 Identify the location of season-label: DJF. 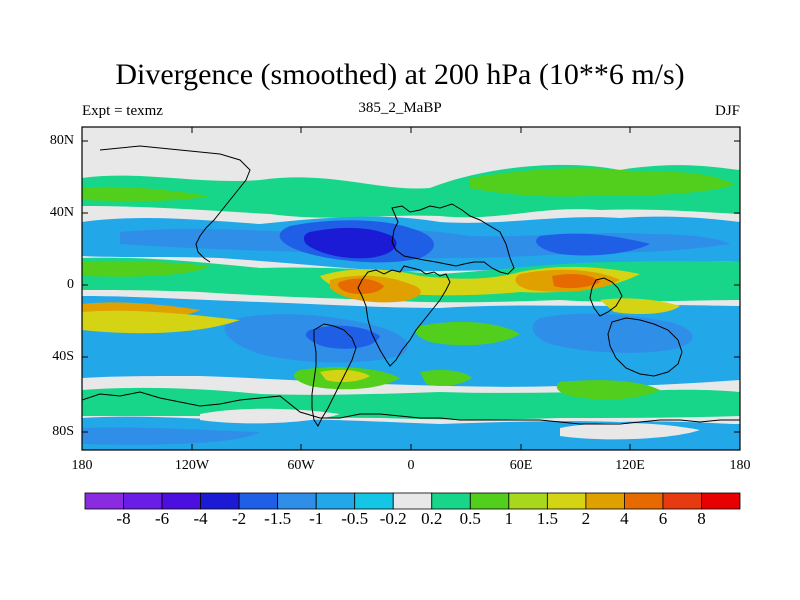
(727, 111).